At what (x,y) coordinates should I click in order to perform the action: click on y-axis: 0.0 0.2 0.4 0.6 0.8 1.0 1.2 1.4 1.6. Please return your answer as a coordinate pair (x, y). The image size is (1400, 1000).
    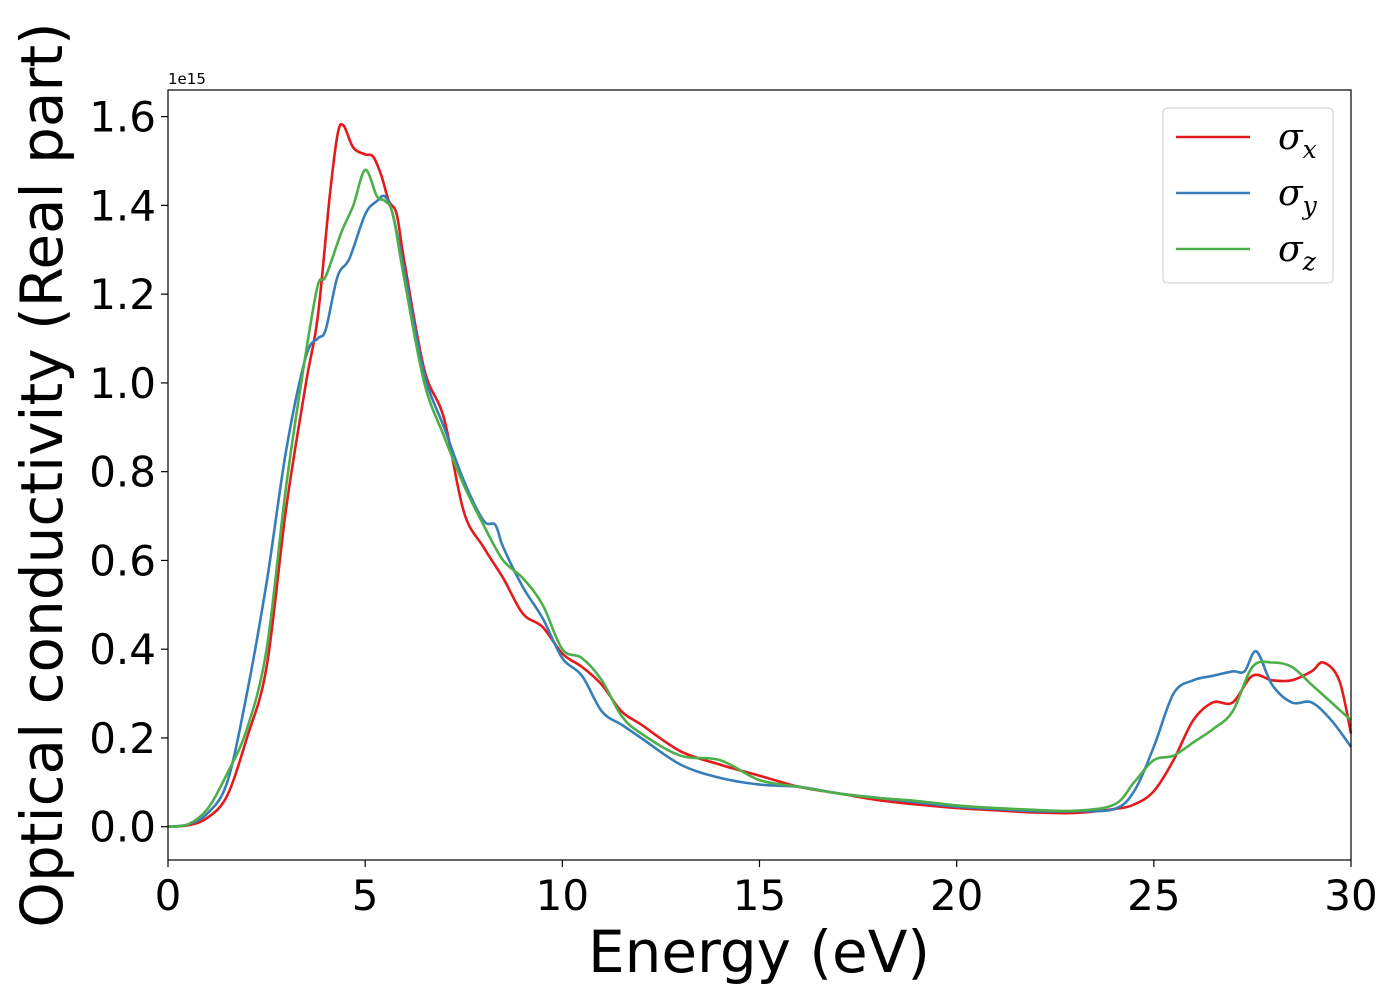
    Looking at the image, I should click on (128, 472).